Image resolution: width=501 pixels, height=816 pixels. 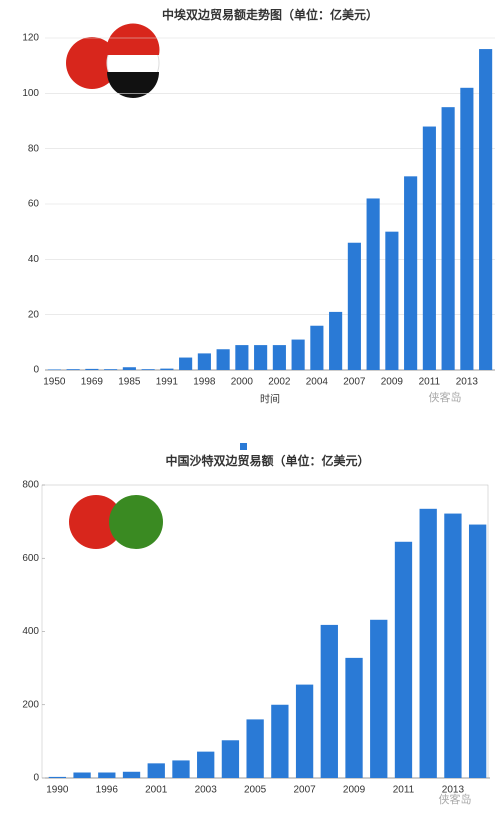 I want to click on y-tick-label: 20, so click(x=34, y=314).